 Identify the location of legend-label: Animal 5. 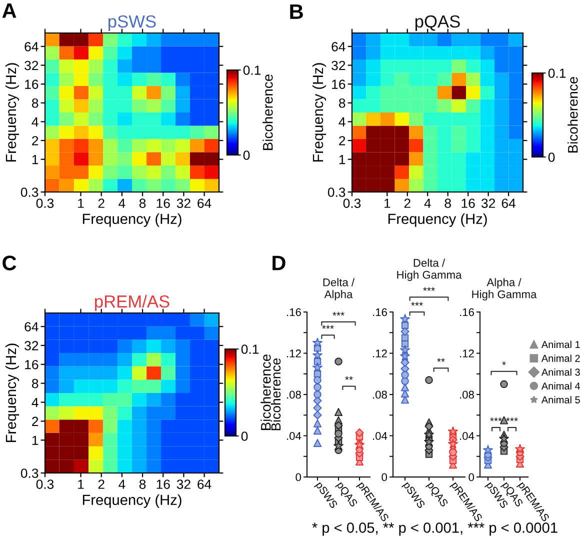
(560, 400).